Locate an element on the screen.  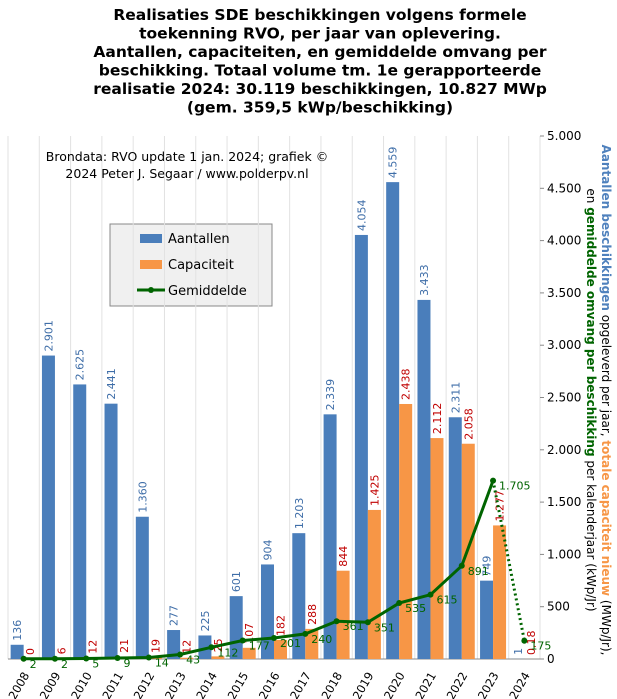
x-tick-label: 2015 is located at coordinates (238, 684).